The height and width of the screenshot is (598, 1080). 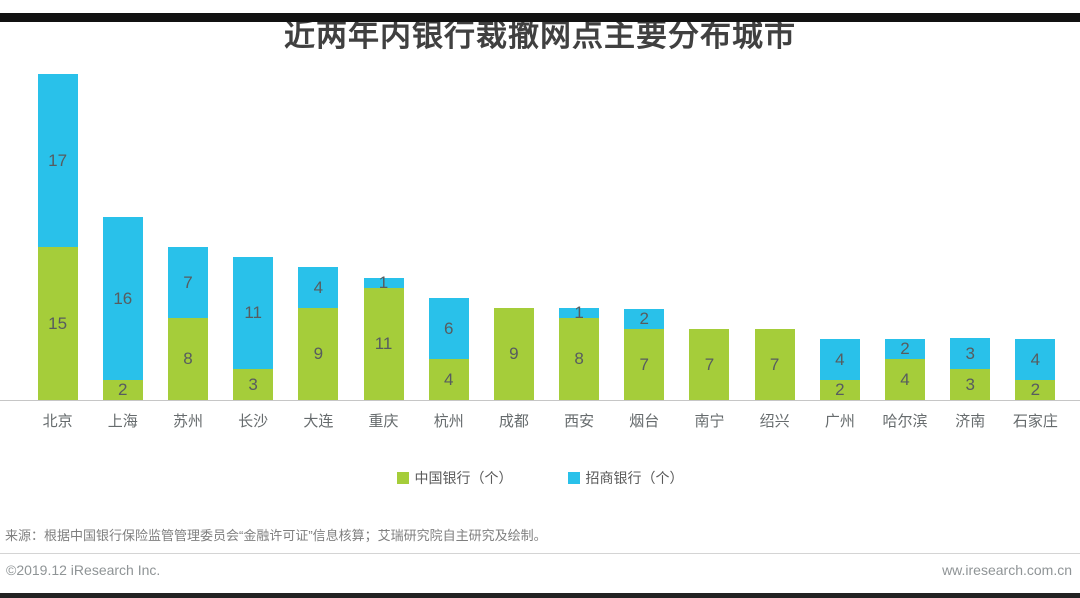 What do you see at coordinates (709, 421) in the screenshot?
I see `x-axis-label: 南宁` at bounding box center [709, 421].